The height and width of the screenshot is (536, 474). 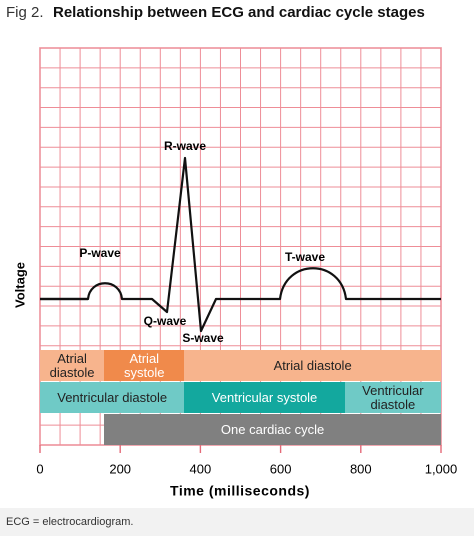 I want to click on phase-block: Ventricular systole, so click(x=264, y=397).